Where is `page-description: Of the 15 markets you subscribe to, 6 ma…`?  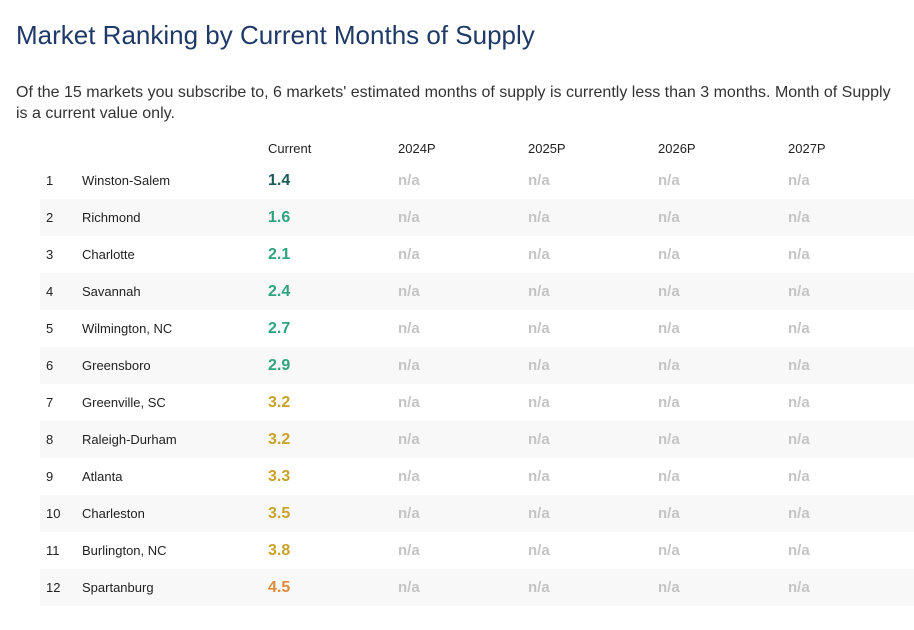 page-description: Of the 15 markets you subscribe to, 6 ma… is located at coordinates (453, 103).